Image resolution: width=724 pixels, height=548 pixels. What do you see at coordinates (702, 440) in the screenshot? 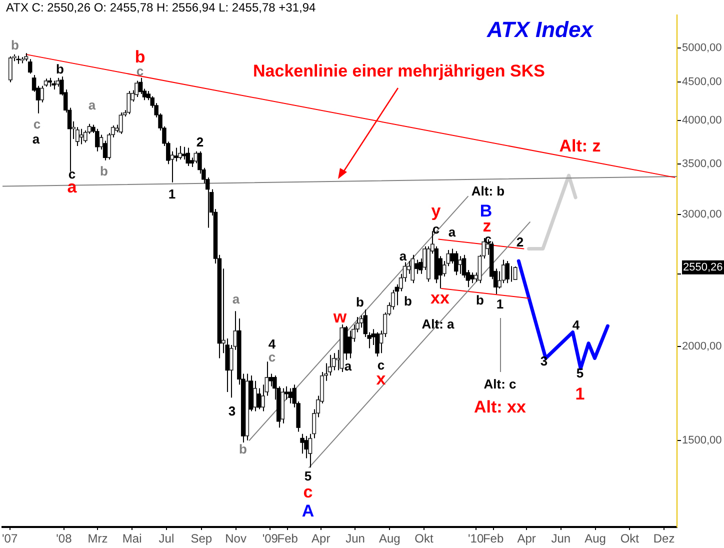
I see `y-tick-label: 1500,00` at bounding box center [702, 440].